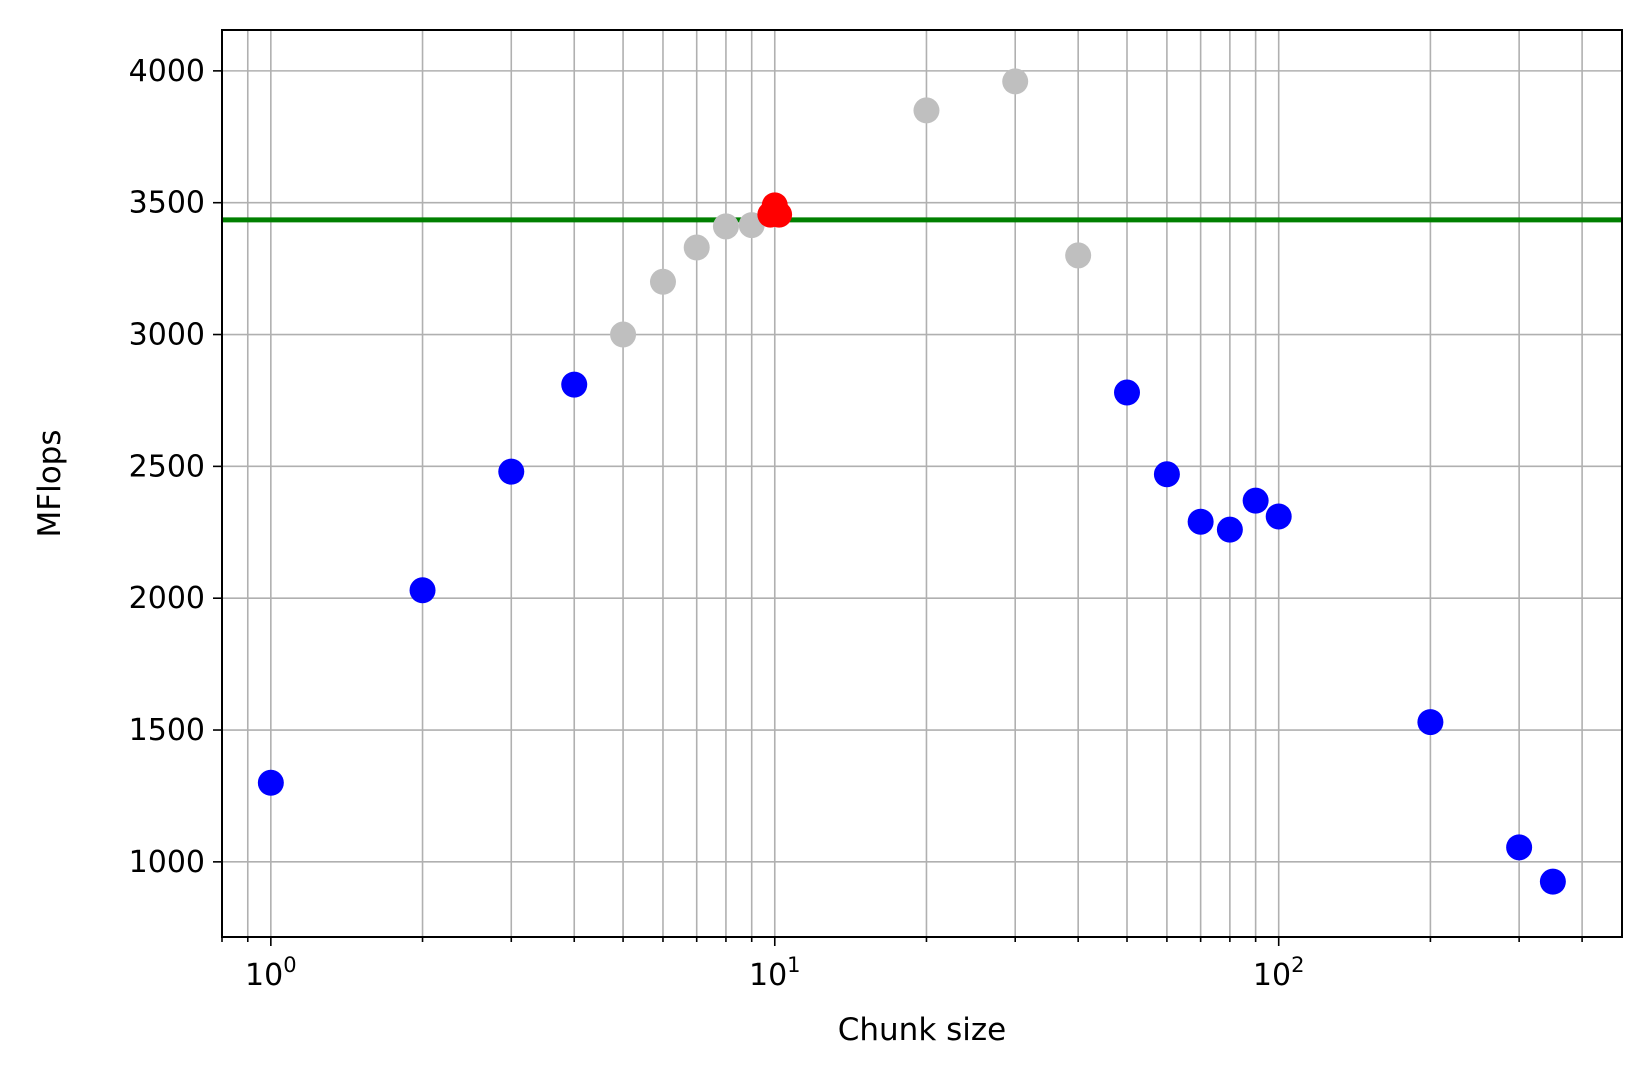 The image size is (1646, 1092). I want to click on y-tick-label: 1000, so click(167, 862).